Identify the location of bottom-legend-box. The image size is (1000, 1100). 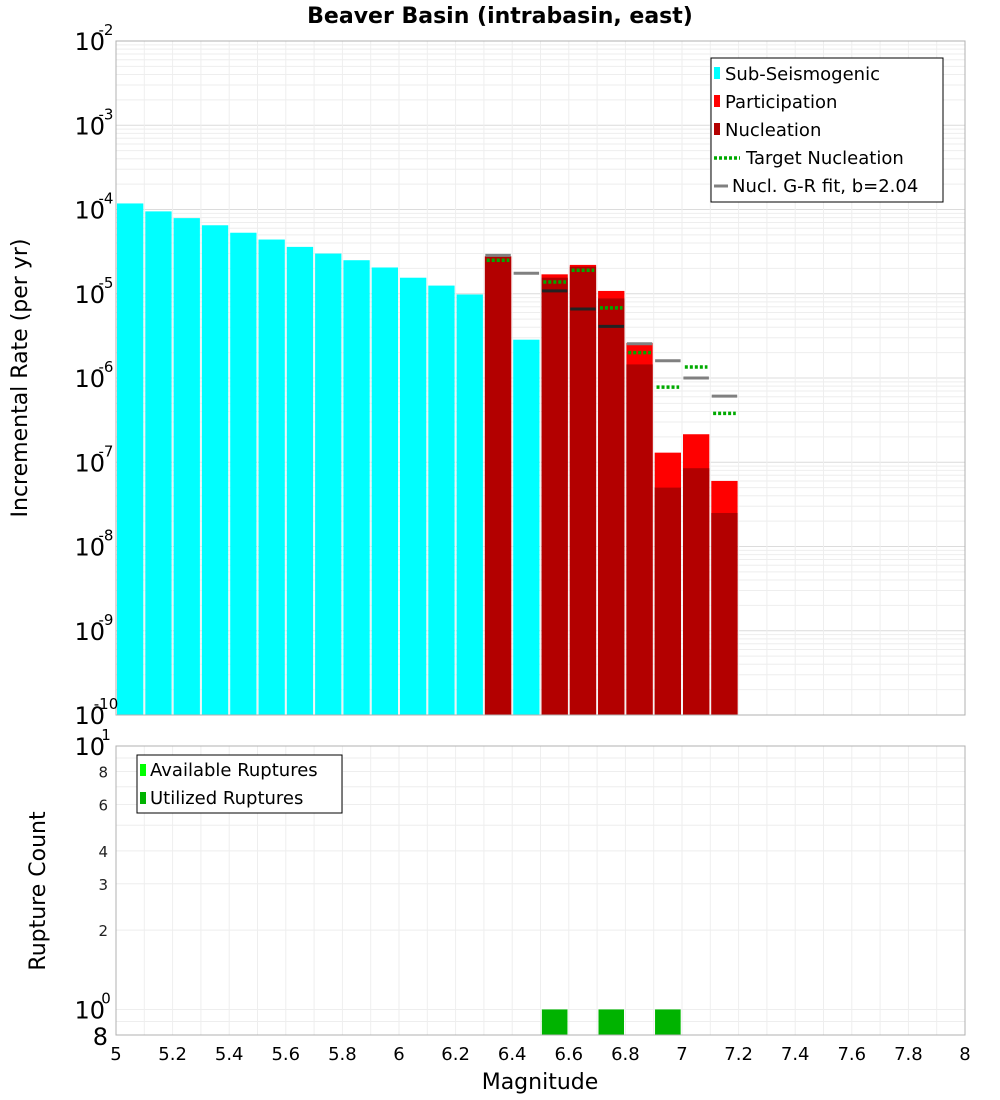
(239, 784).